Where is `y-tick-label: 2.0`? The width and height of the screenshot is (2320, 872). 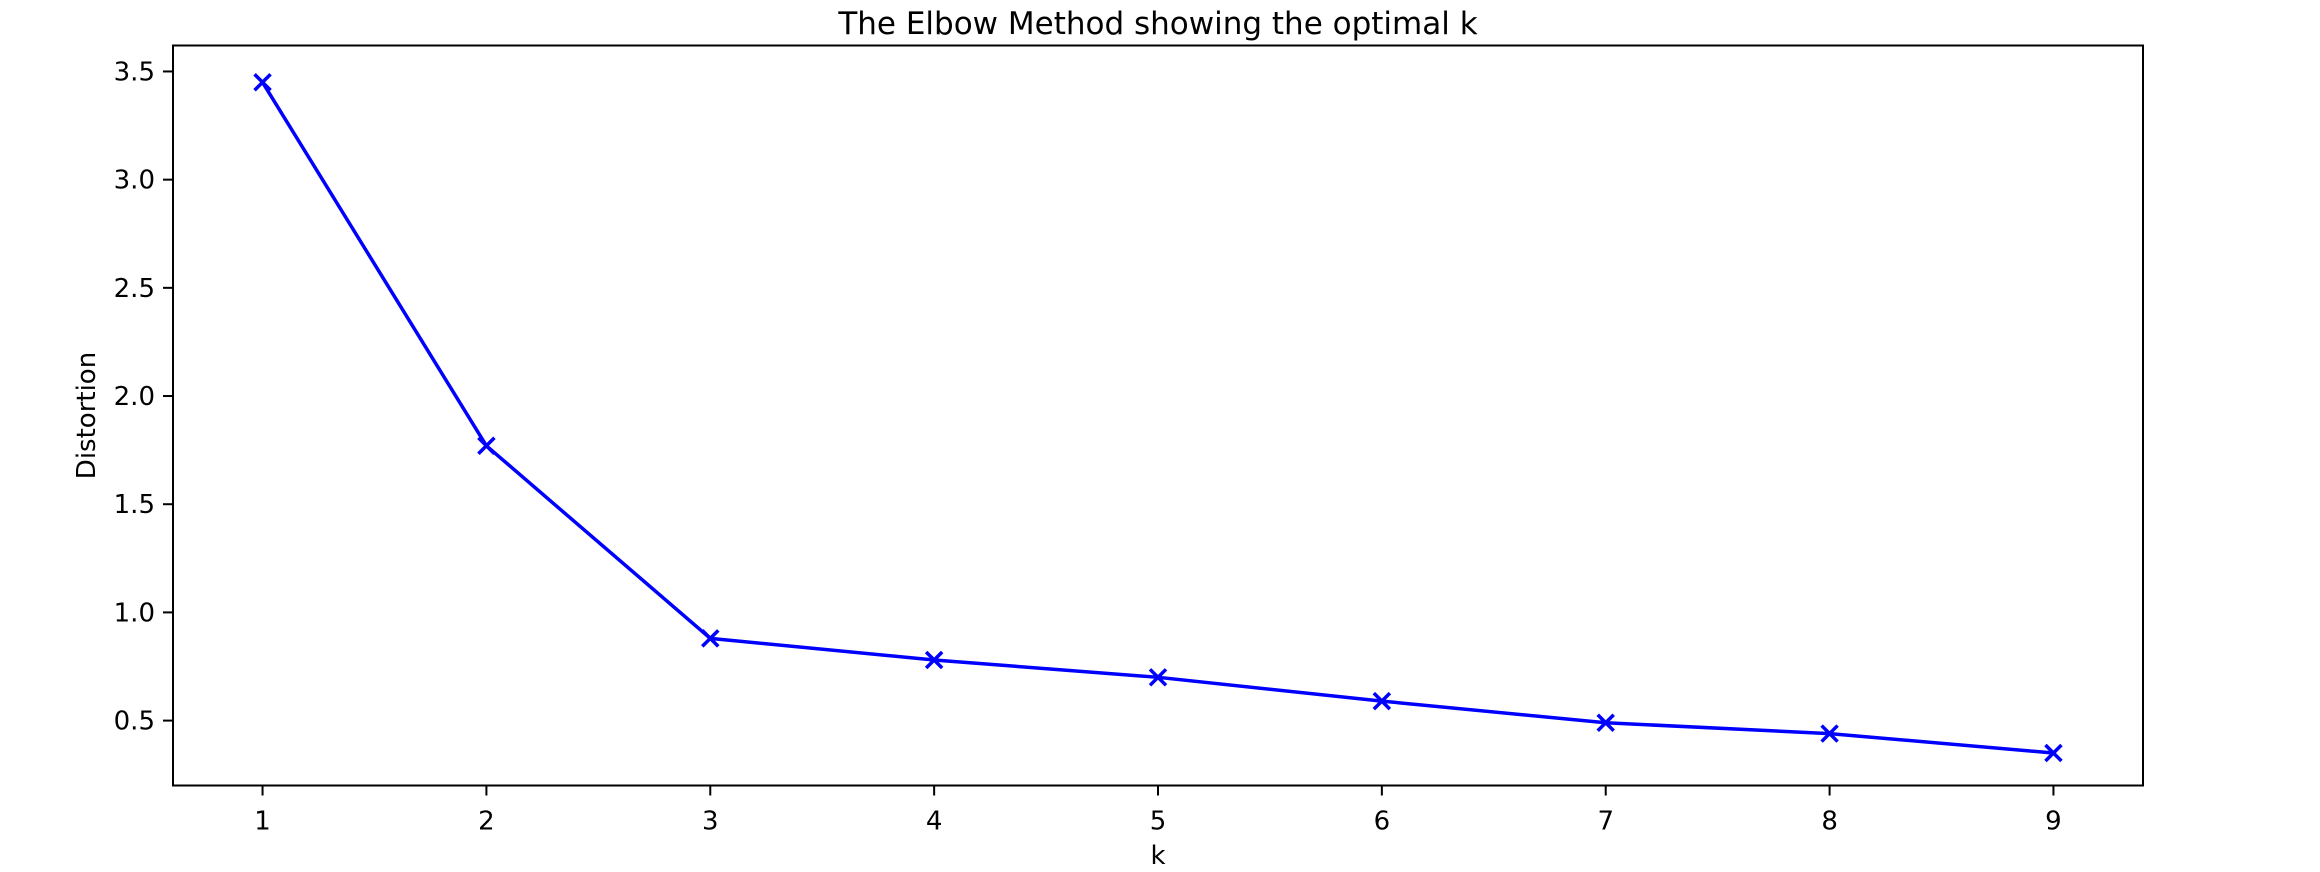 y-tick-label: 2.0 is located at coordinates (134, 397).